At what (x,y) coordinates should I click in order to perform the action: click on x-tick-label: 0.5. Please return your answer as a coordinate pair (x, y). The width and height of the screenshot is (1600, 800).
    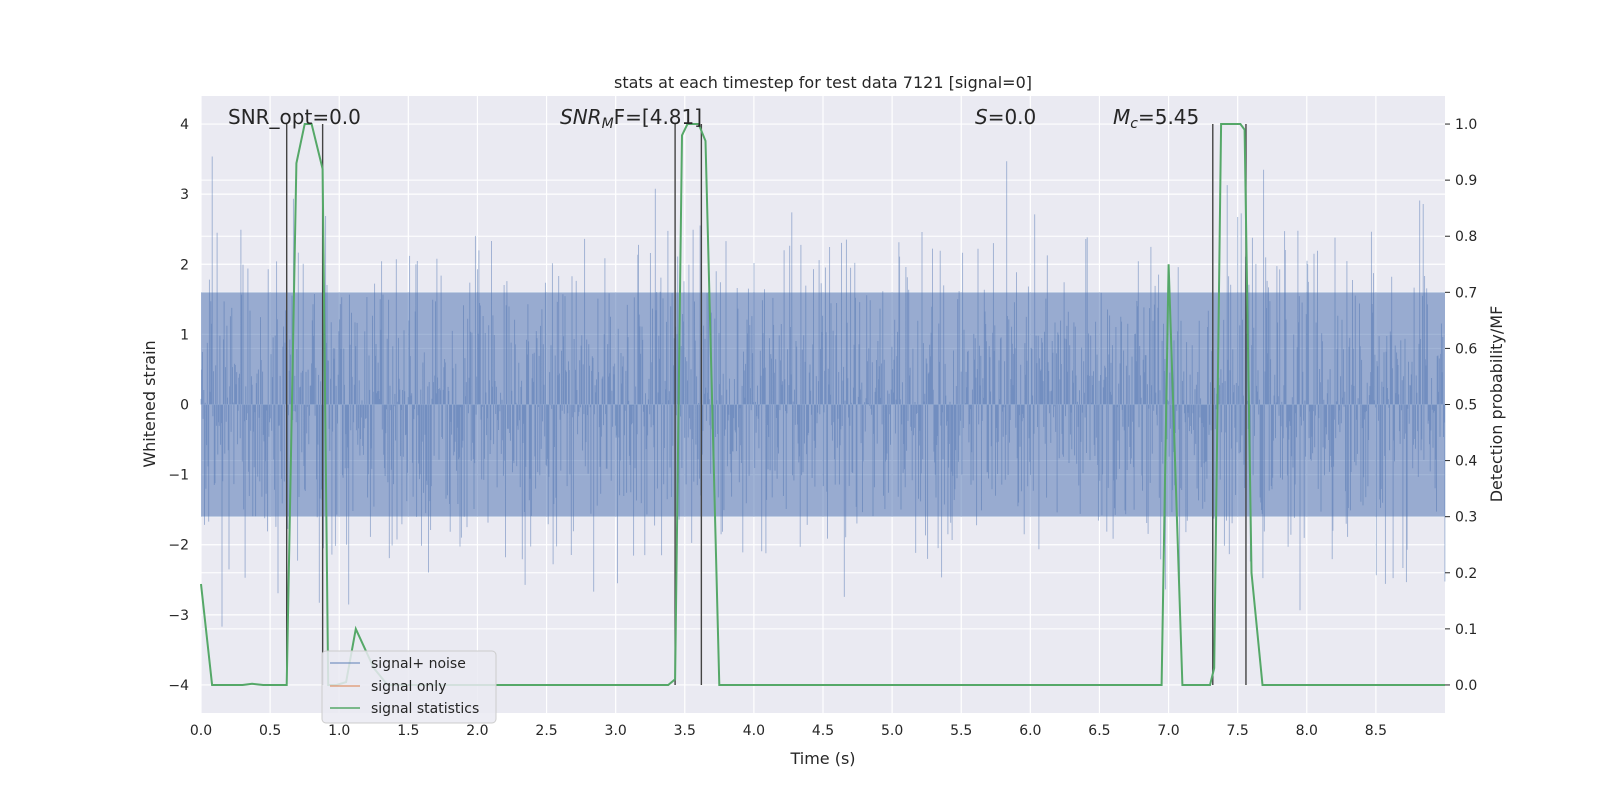
    Looking at the image, I should click on (270, 731).